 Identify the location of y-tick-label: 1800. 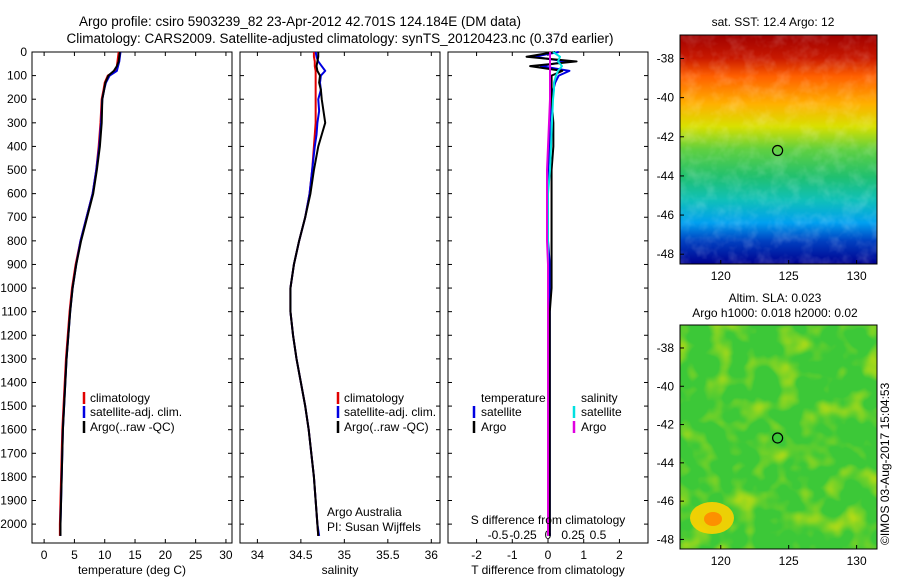
(13, 477).